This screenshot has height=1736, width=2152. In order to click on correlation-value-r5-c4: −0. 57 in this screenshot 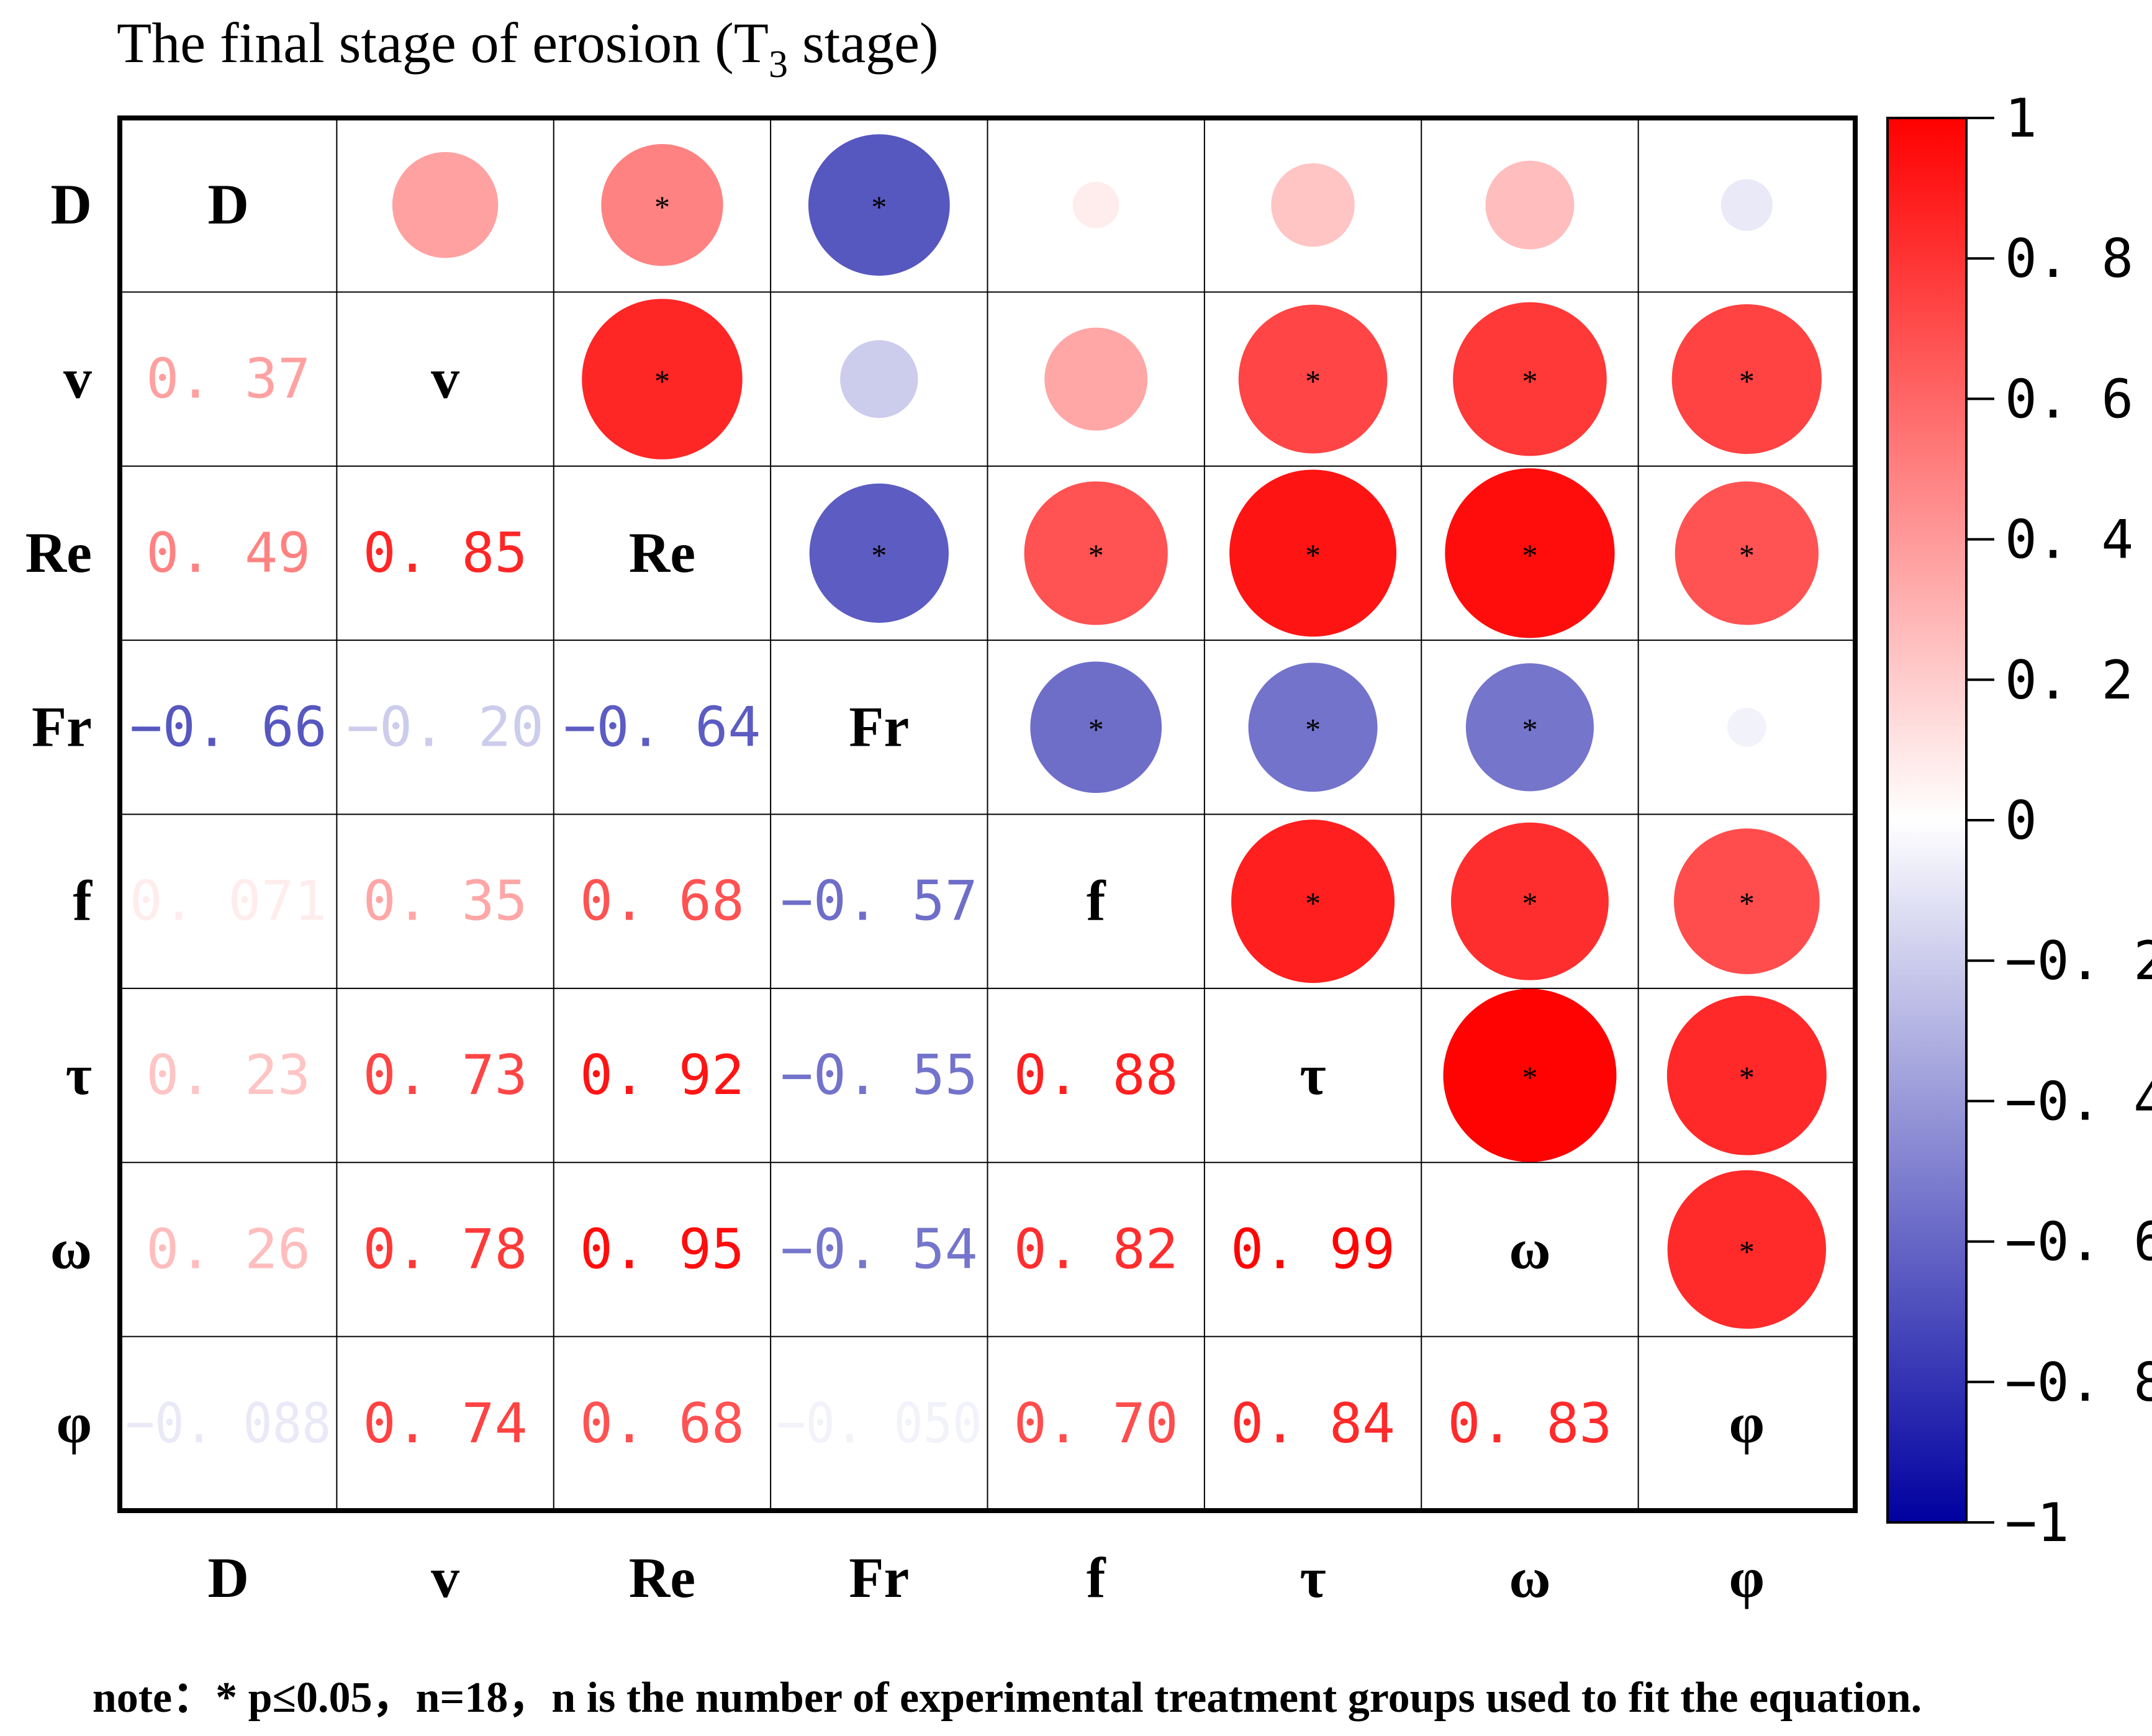, I will do `click(879, 901)`.